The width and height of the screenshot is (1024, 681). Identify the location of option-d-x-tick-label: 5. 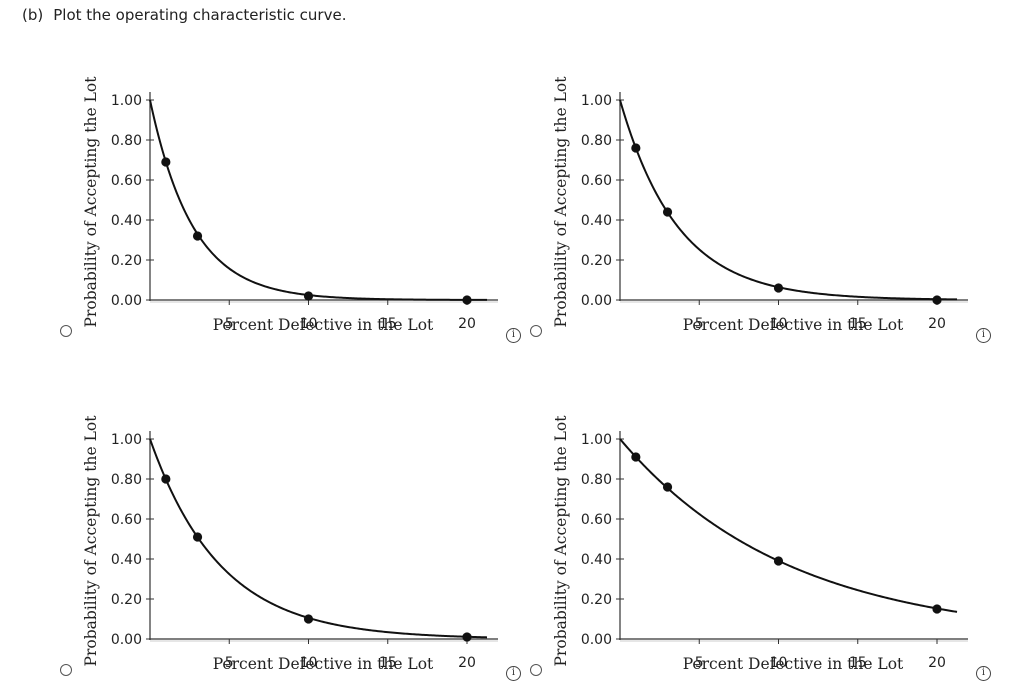
(699, 663).